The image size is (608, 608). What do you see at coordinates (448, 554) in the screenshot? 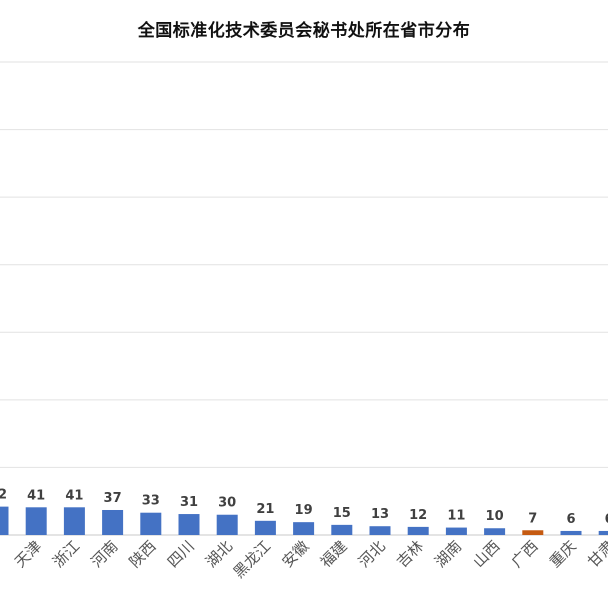
I see `x-tick-label: 湖南` at bounding box center [448, 554].